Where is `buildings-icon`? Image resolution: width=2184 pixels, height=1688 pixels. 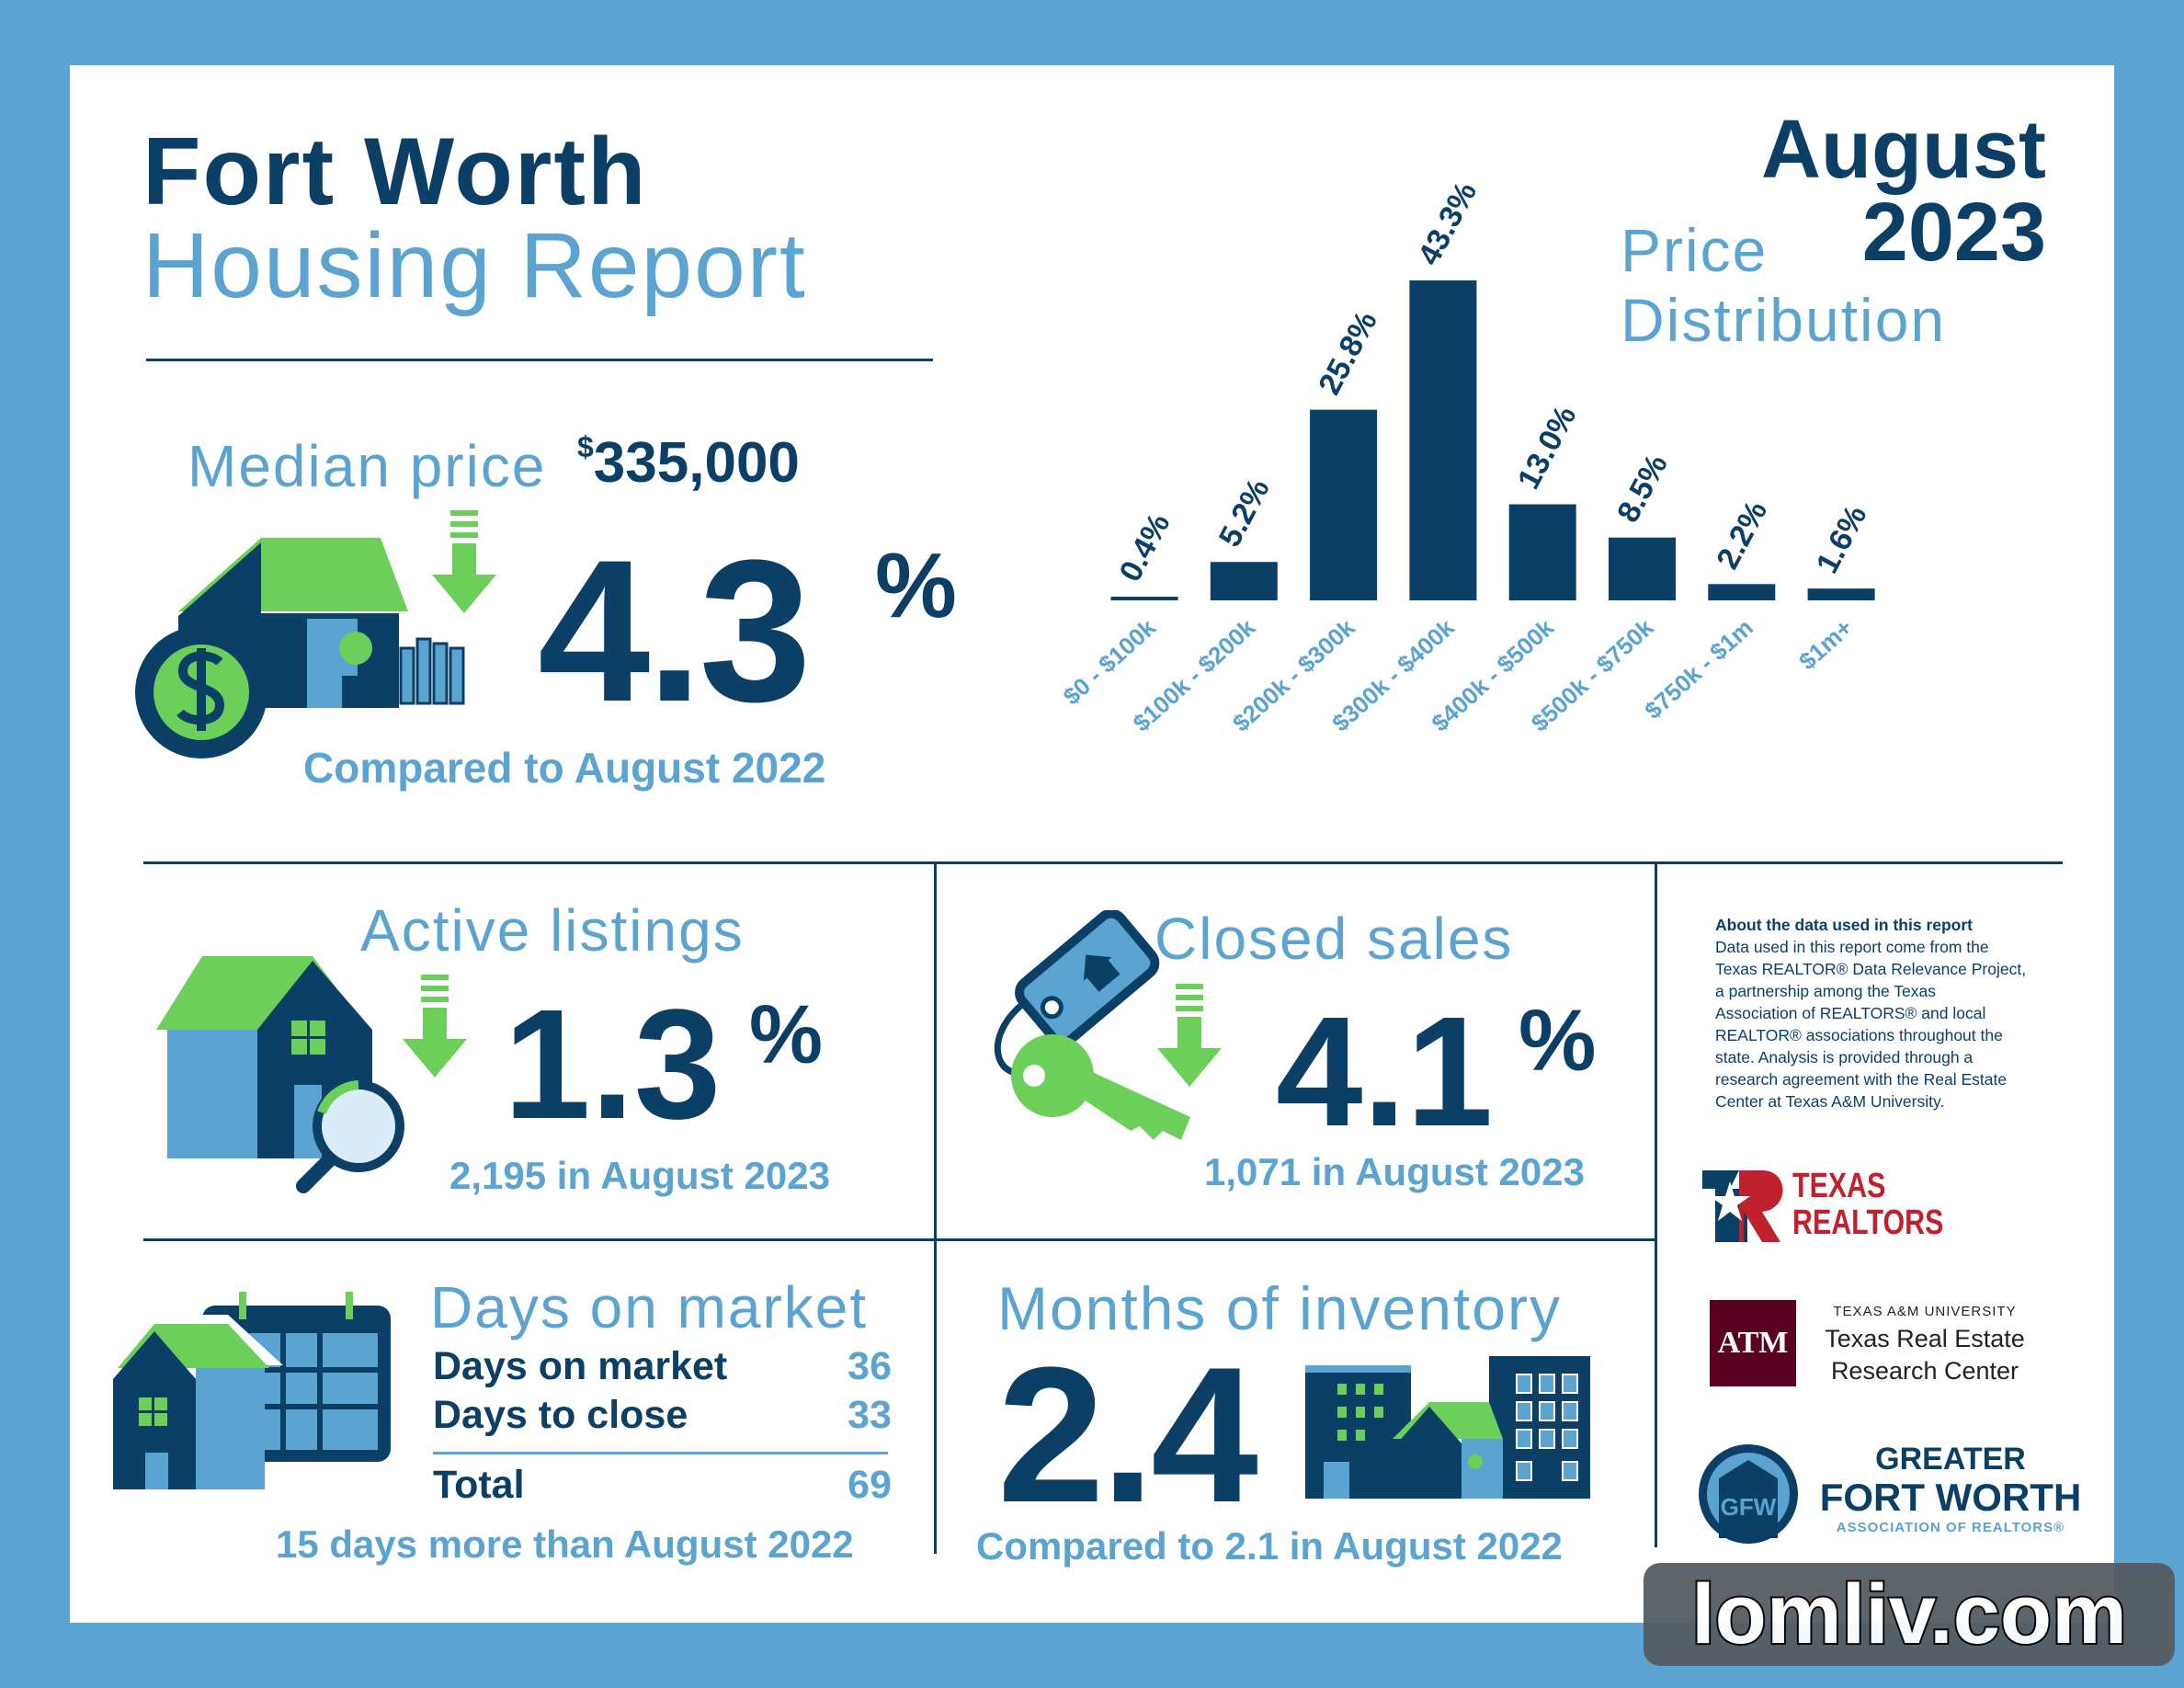 buildings-icon is located at coordinates (1447, 1428).